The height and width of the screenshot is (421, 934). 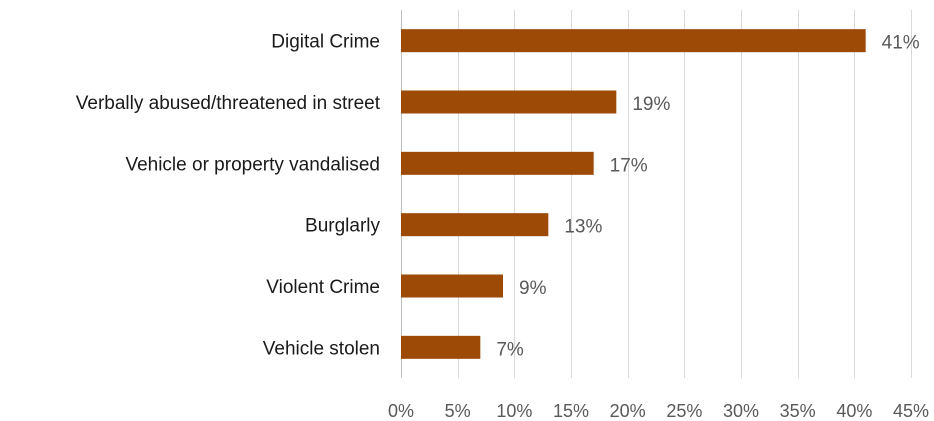 I want to click on x-tick-label: 35%, so click(x=798, y=411).